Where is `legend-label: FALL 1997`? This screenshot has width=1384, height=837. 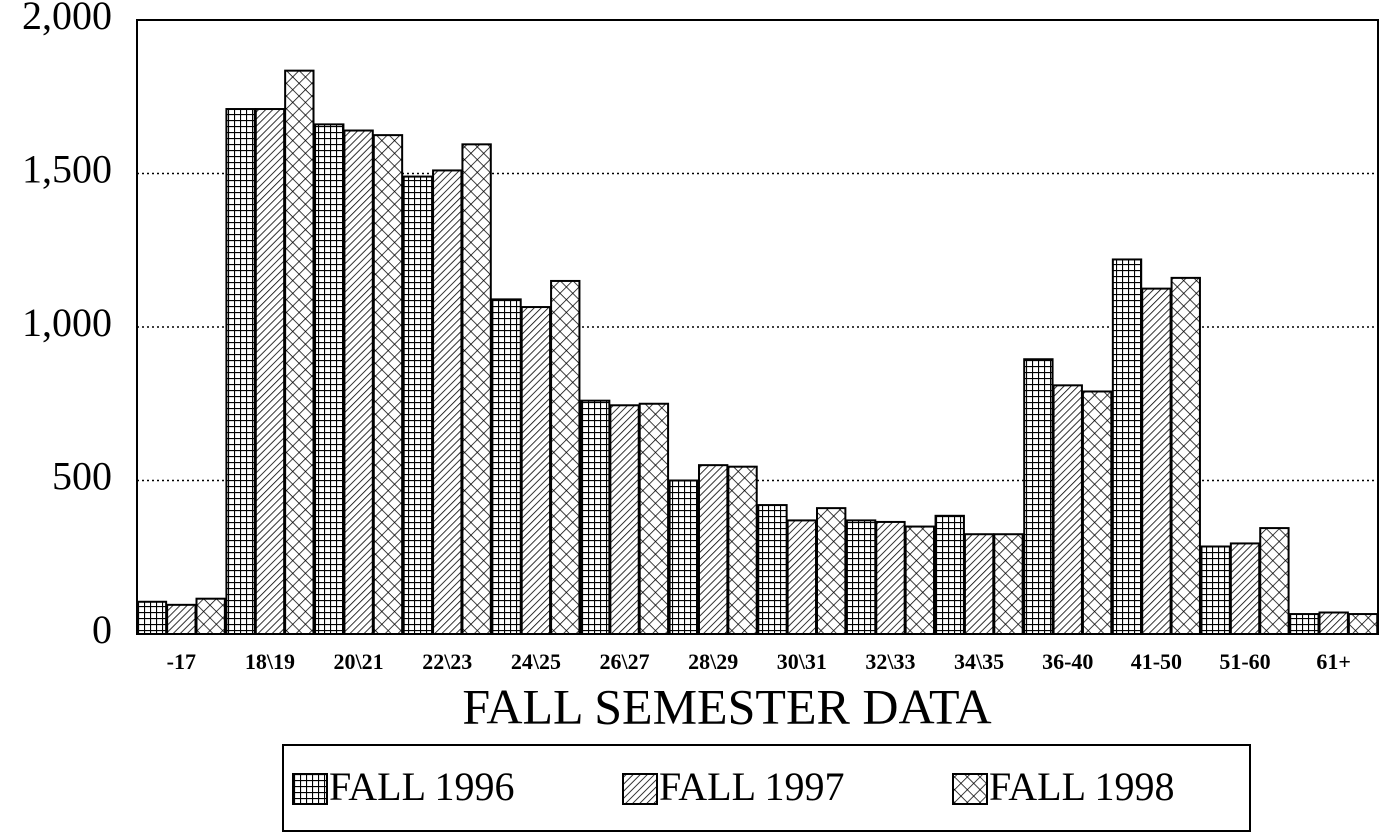
legend-label: FALL 1997 is located at coordinates (752, 786).